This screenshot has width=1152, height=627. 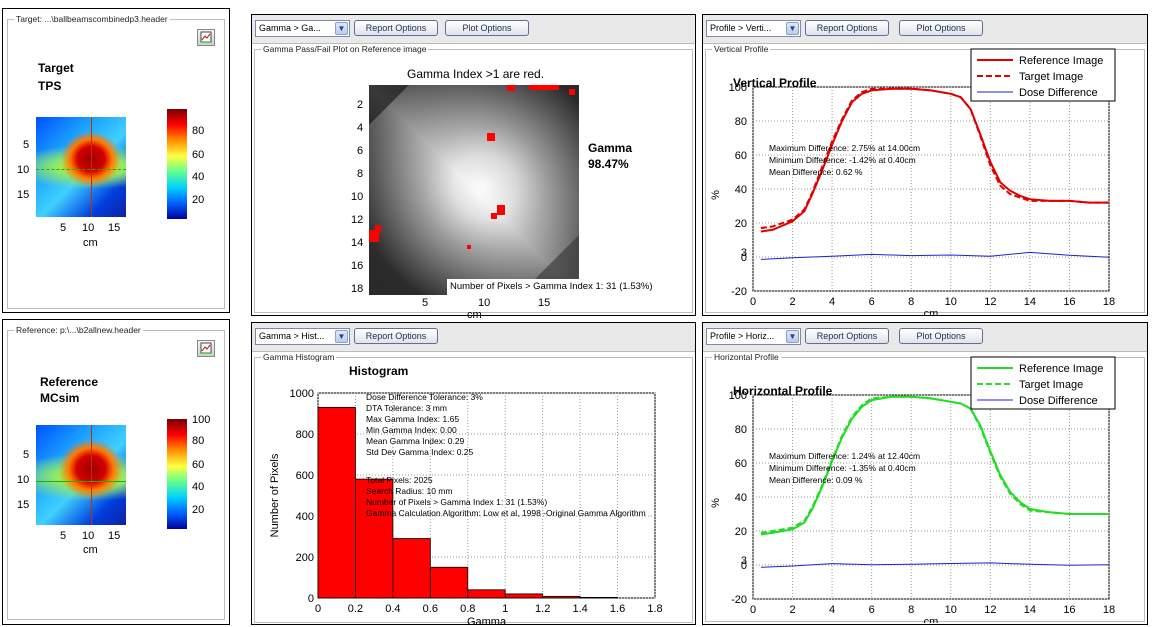 What do you see at coordinates (542, 609) in the screenshot?
I see `x-tick-label: 1.2` at bounding box center [542, 609].